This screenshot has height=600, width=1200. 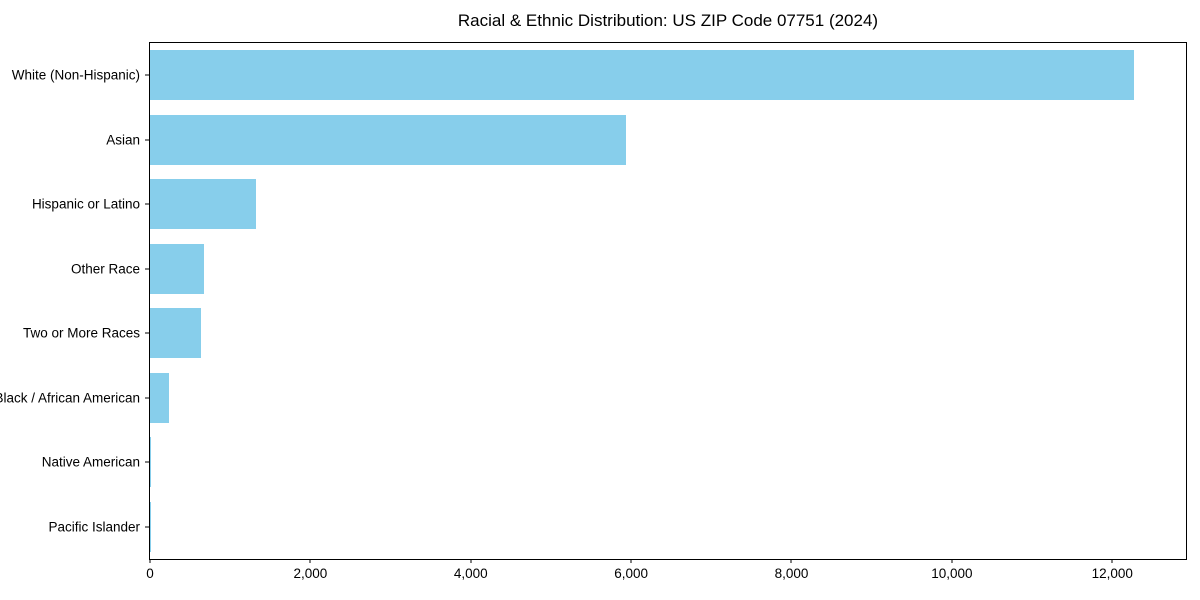 What do you see at coordinates (609, 204) in the screenshot?
I see `chart-row: Hispanic or Latino` at bounding box center [609, 204].